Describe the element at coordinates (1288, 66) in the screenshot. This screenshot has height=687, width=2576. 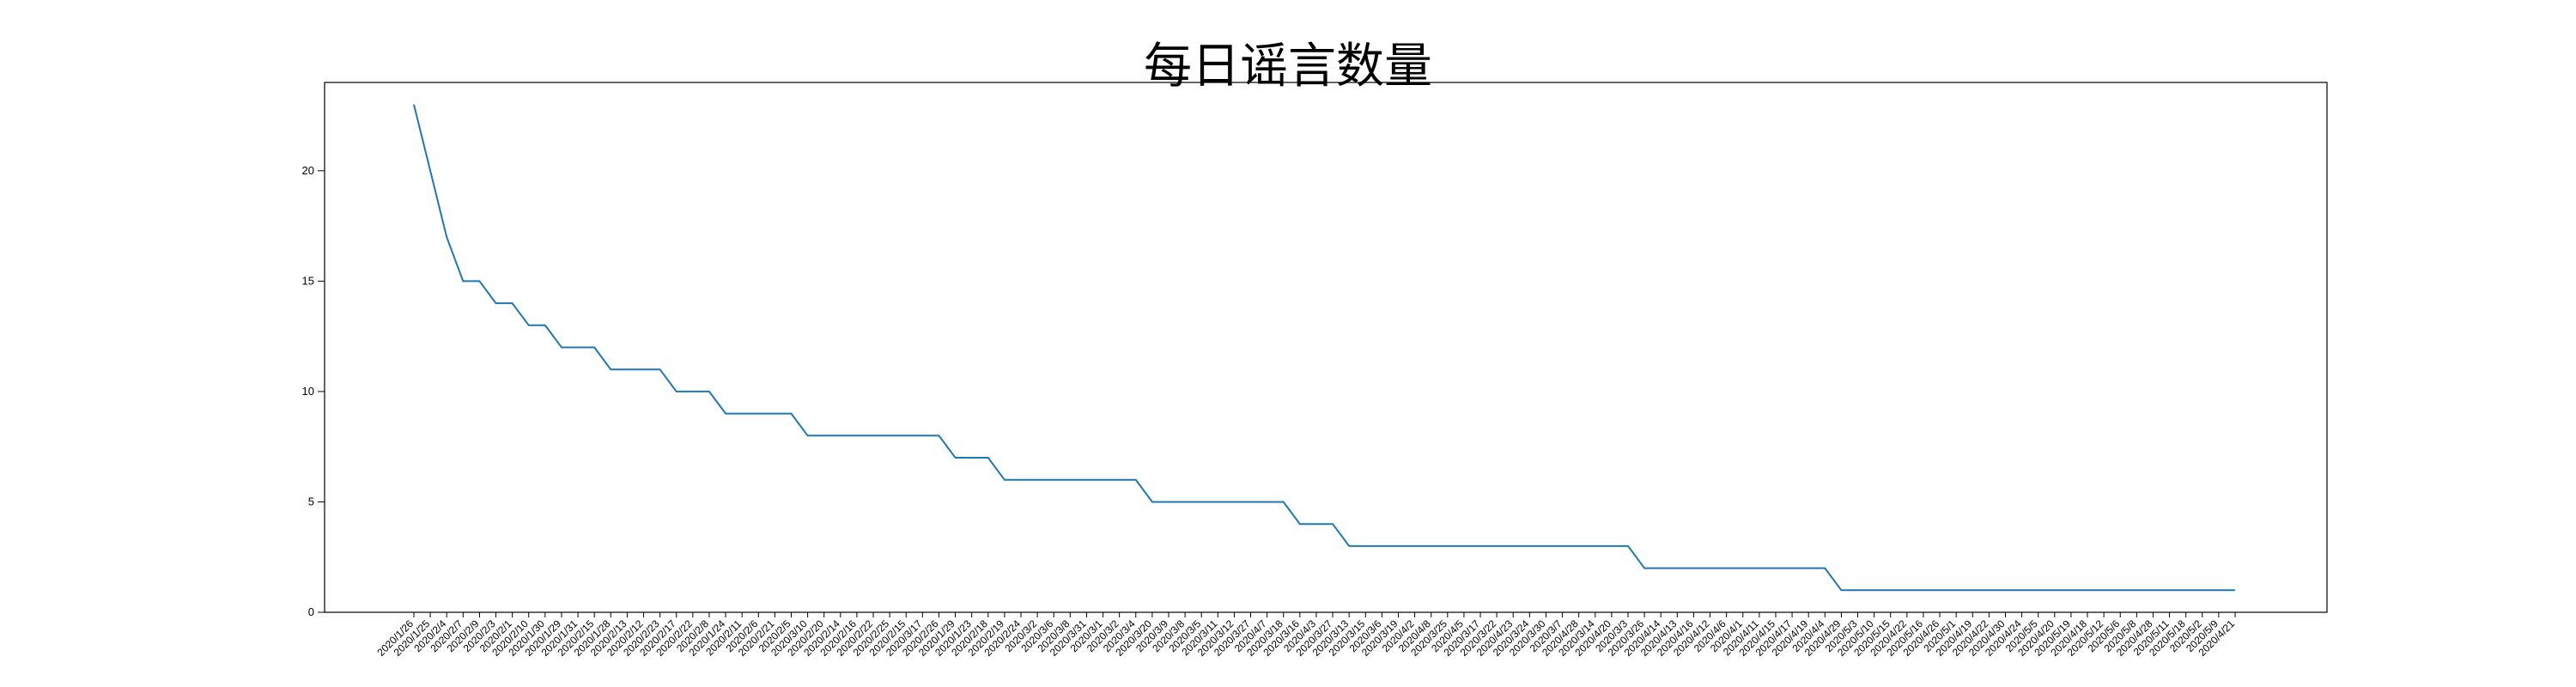
I see `chart-title: 每日谣言数量` at that location.